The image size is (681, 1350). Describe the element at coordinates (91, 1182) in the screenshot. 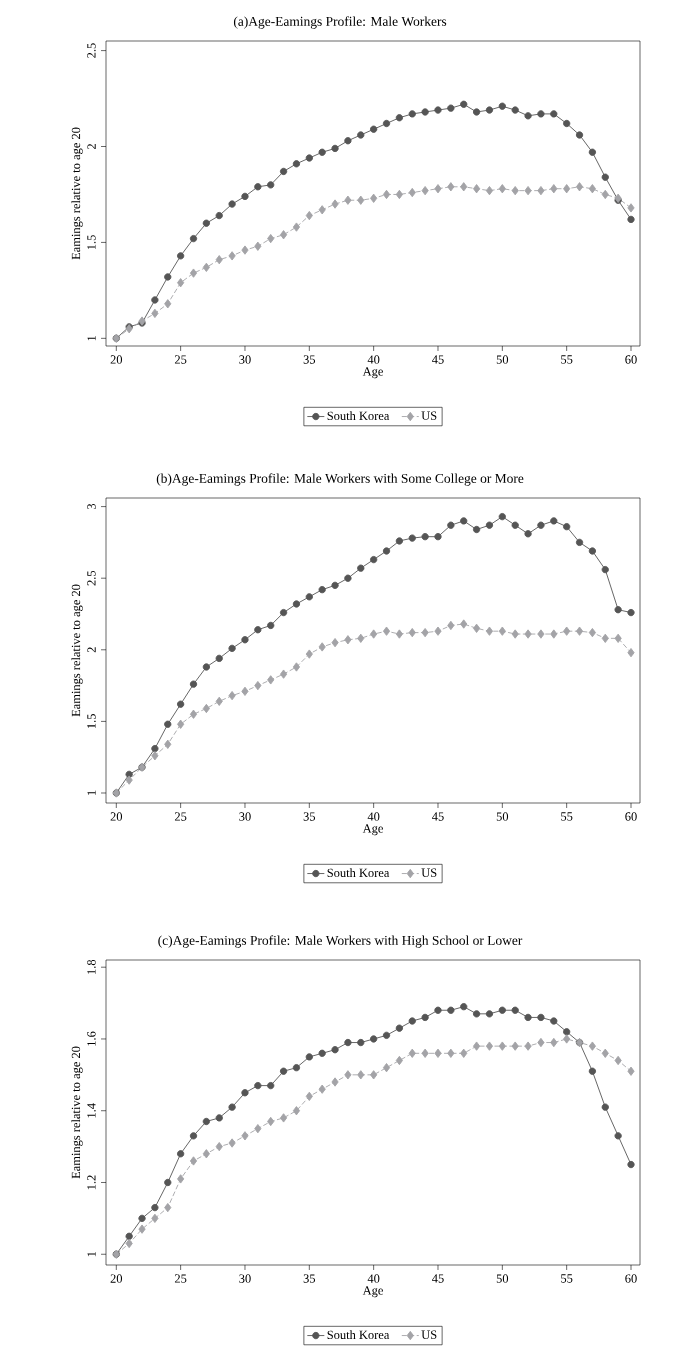

I see `y-tick-label: 1.2` at that location.